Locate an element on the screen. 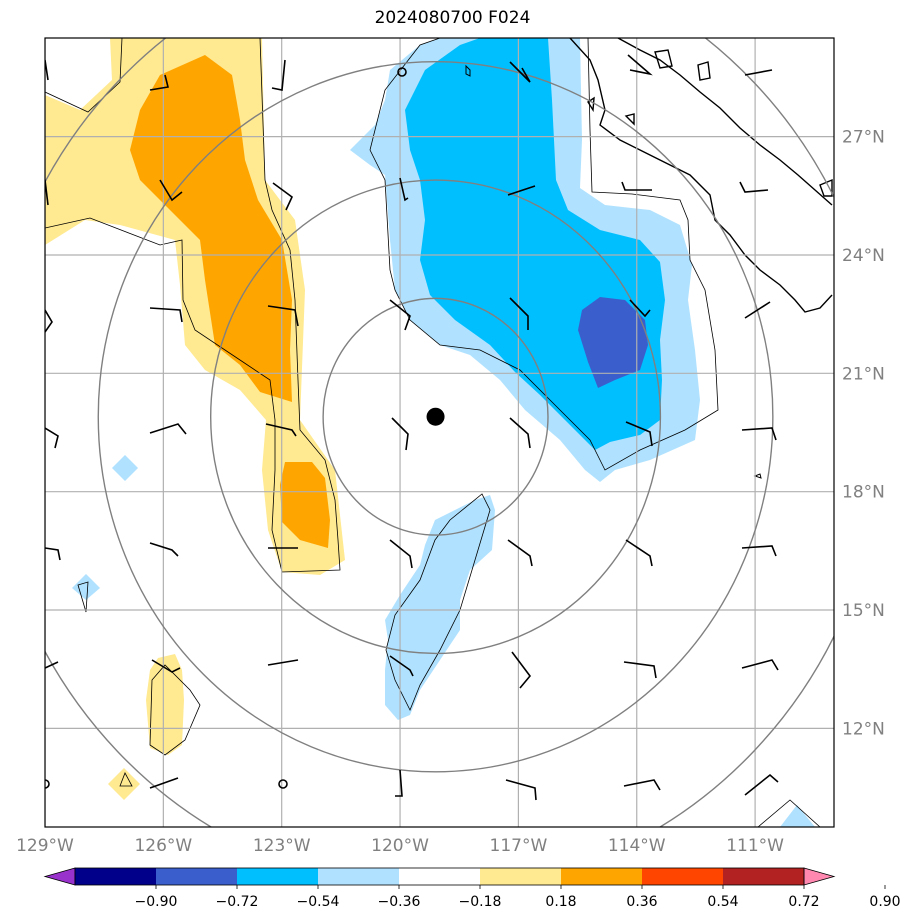  latitude-labels: 12°N 15°N 18°N 21°N 24°N 27°N is located at coordinates (863, 434).